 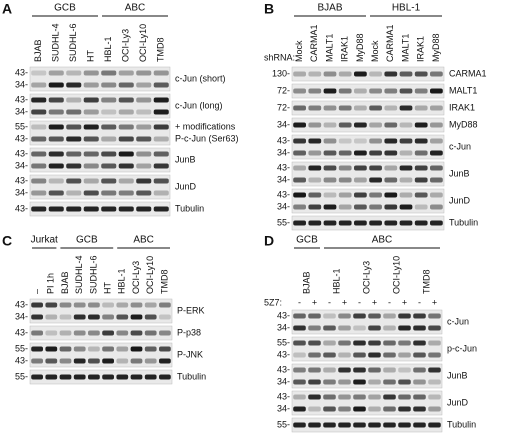 What do you see at coordinates (199, 105) in the screenshot?
I see `protein-label: c-Jun (long)` at bounding box center [199, 105].